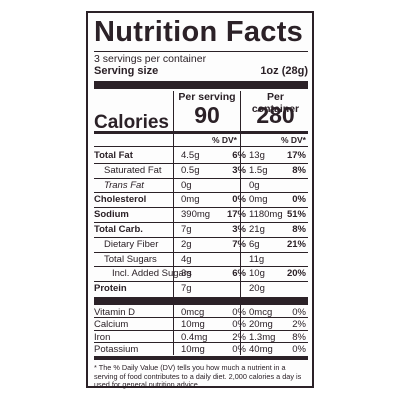 Image resolution: width=400 pixels, height=400 pixels. I want to click on serving-amount: 2g, so click(186, 244).